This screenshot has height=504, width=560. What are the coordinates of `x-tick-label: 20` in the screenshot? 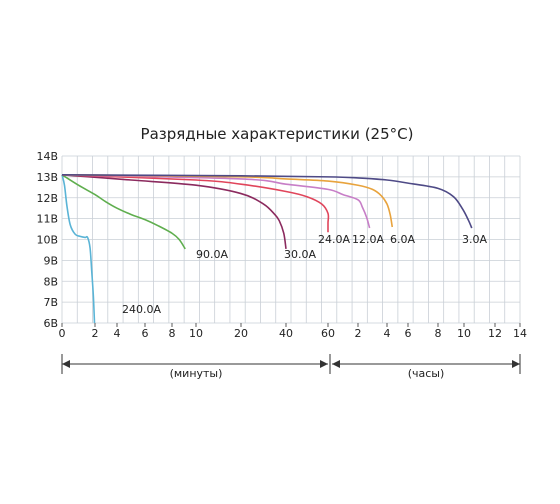 It's located at (241, 333).